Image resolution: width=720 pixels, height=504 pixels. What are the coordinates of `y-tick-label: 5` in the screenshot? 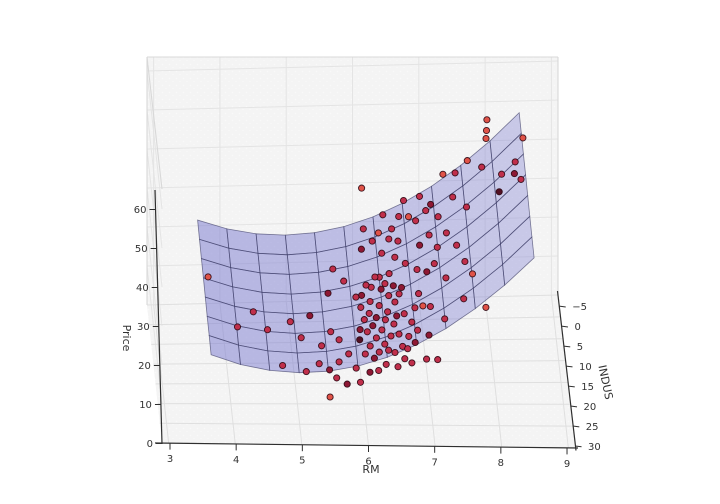 It's located at (580, 347).